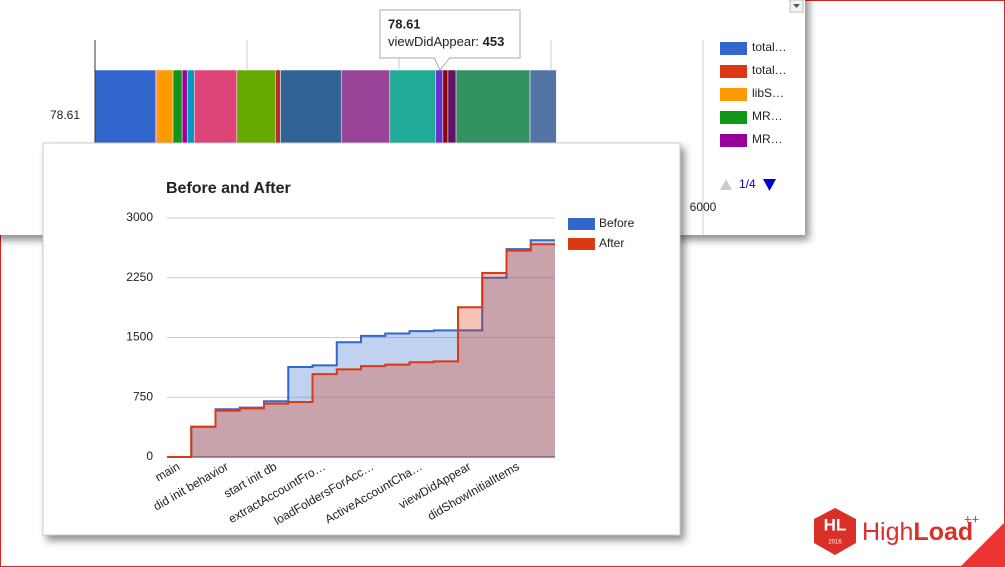 The image size is (1005, 567). What do you see at coordinates (835, 543) in the screenshot?
I see `logo-year: 2016` at bounding box center [835, 543].